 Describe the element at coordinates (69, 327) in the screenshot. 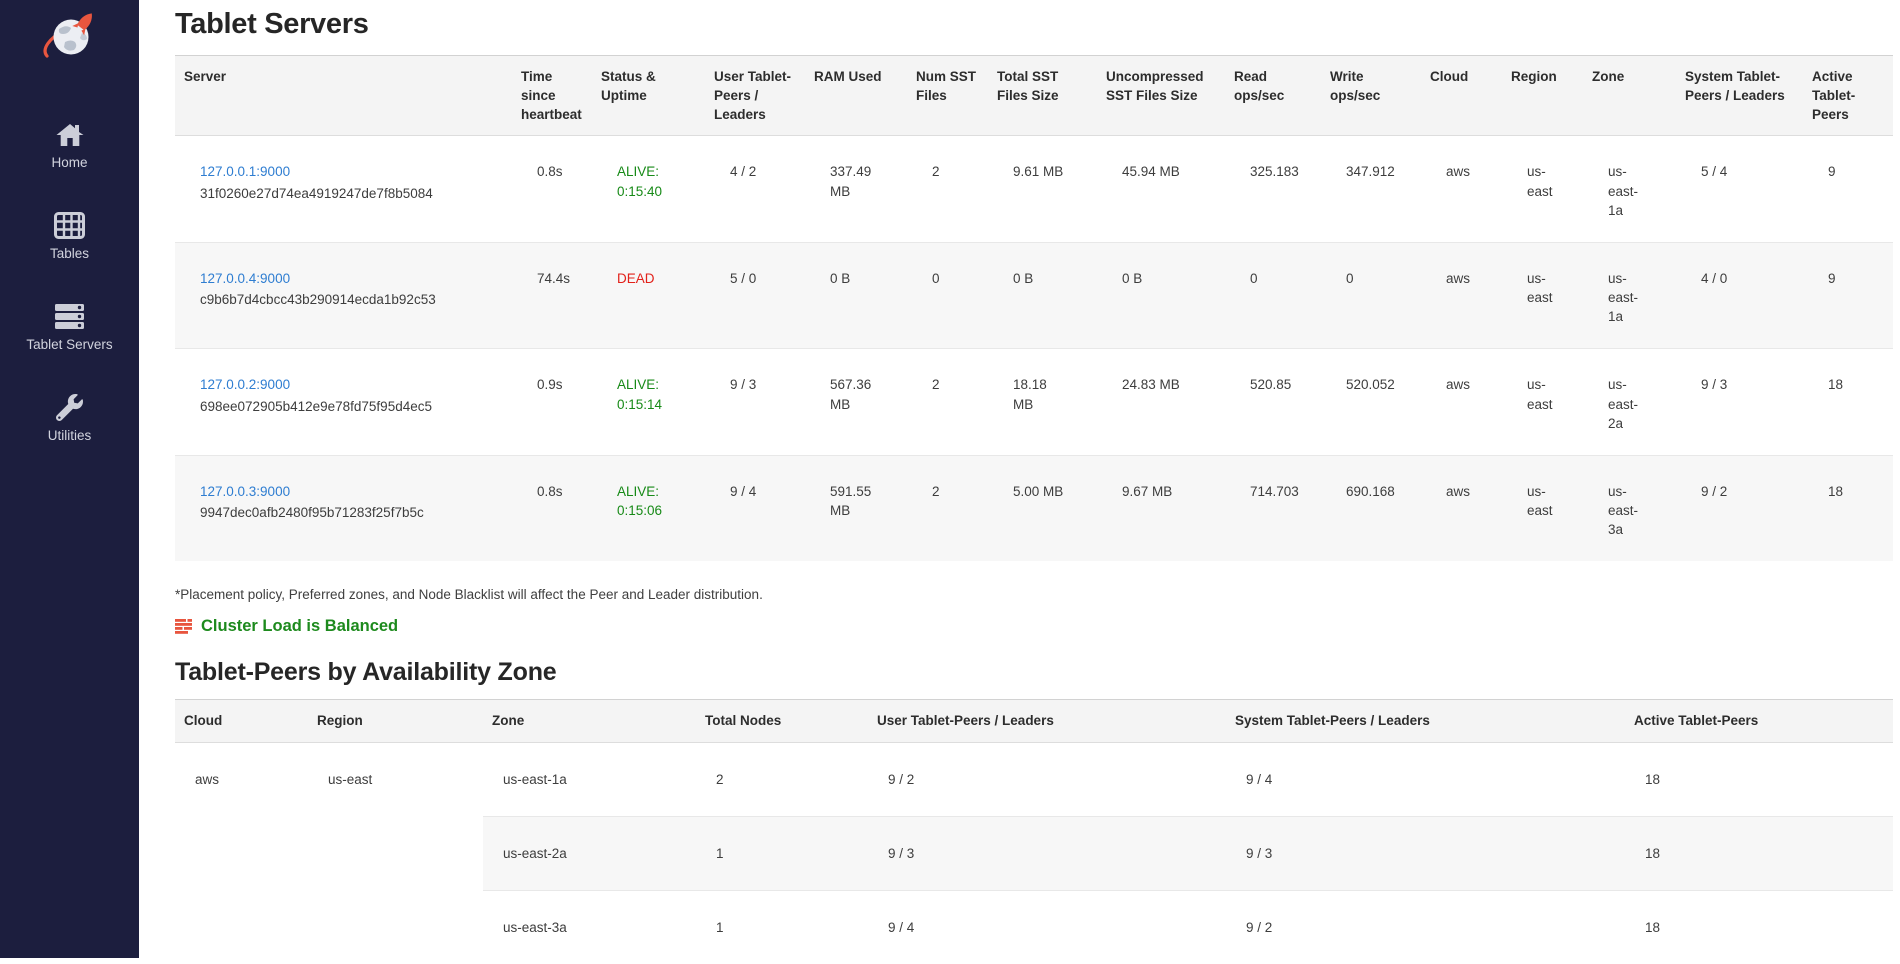

I see `sidebar-item-tablet-servers: Tablet Servers` at that location.